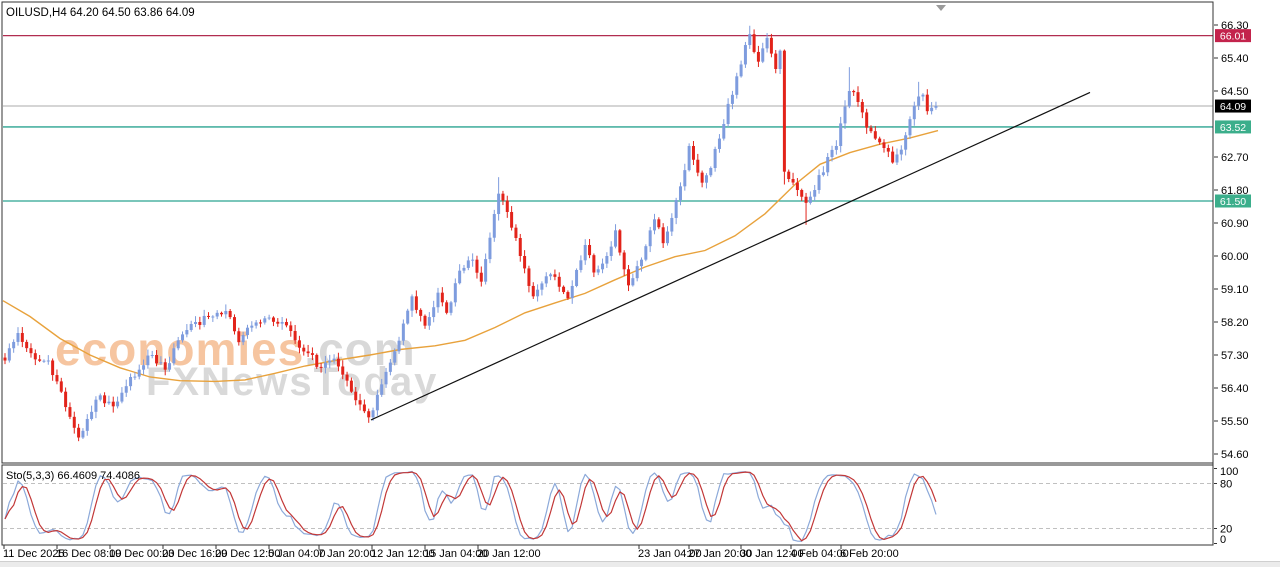  Describe the element at coordinates (1235, 158) in the screenshot. I see `price-label: 62.70` at that location.